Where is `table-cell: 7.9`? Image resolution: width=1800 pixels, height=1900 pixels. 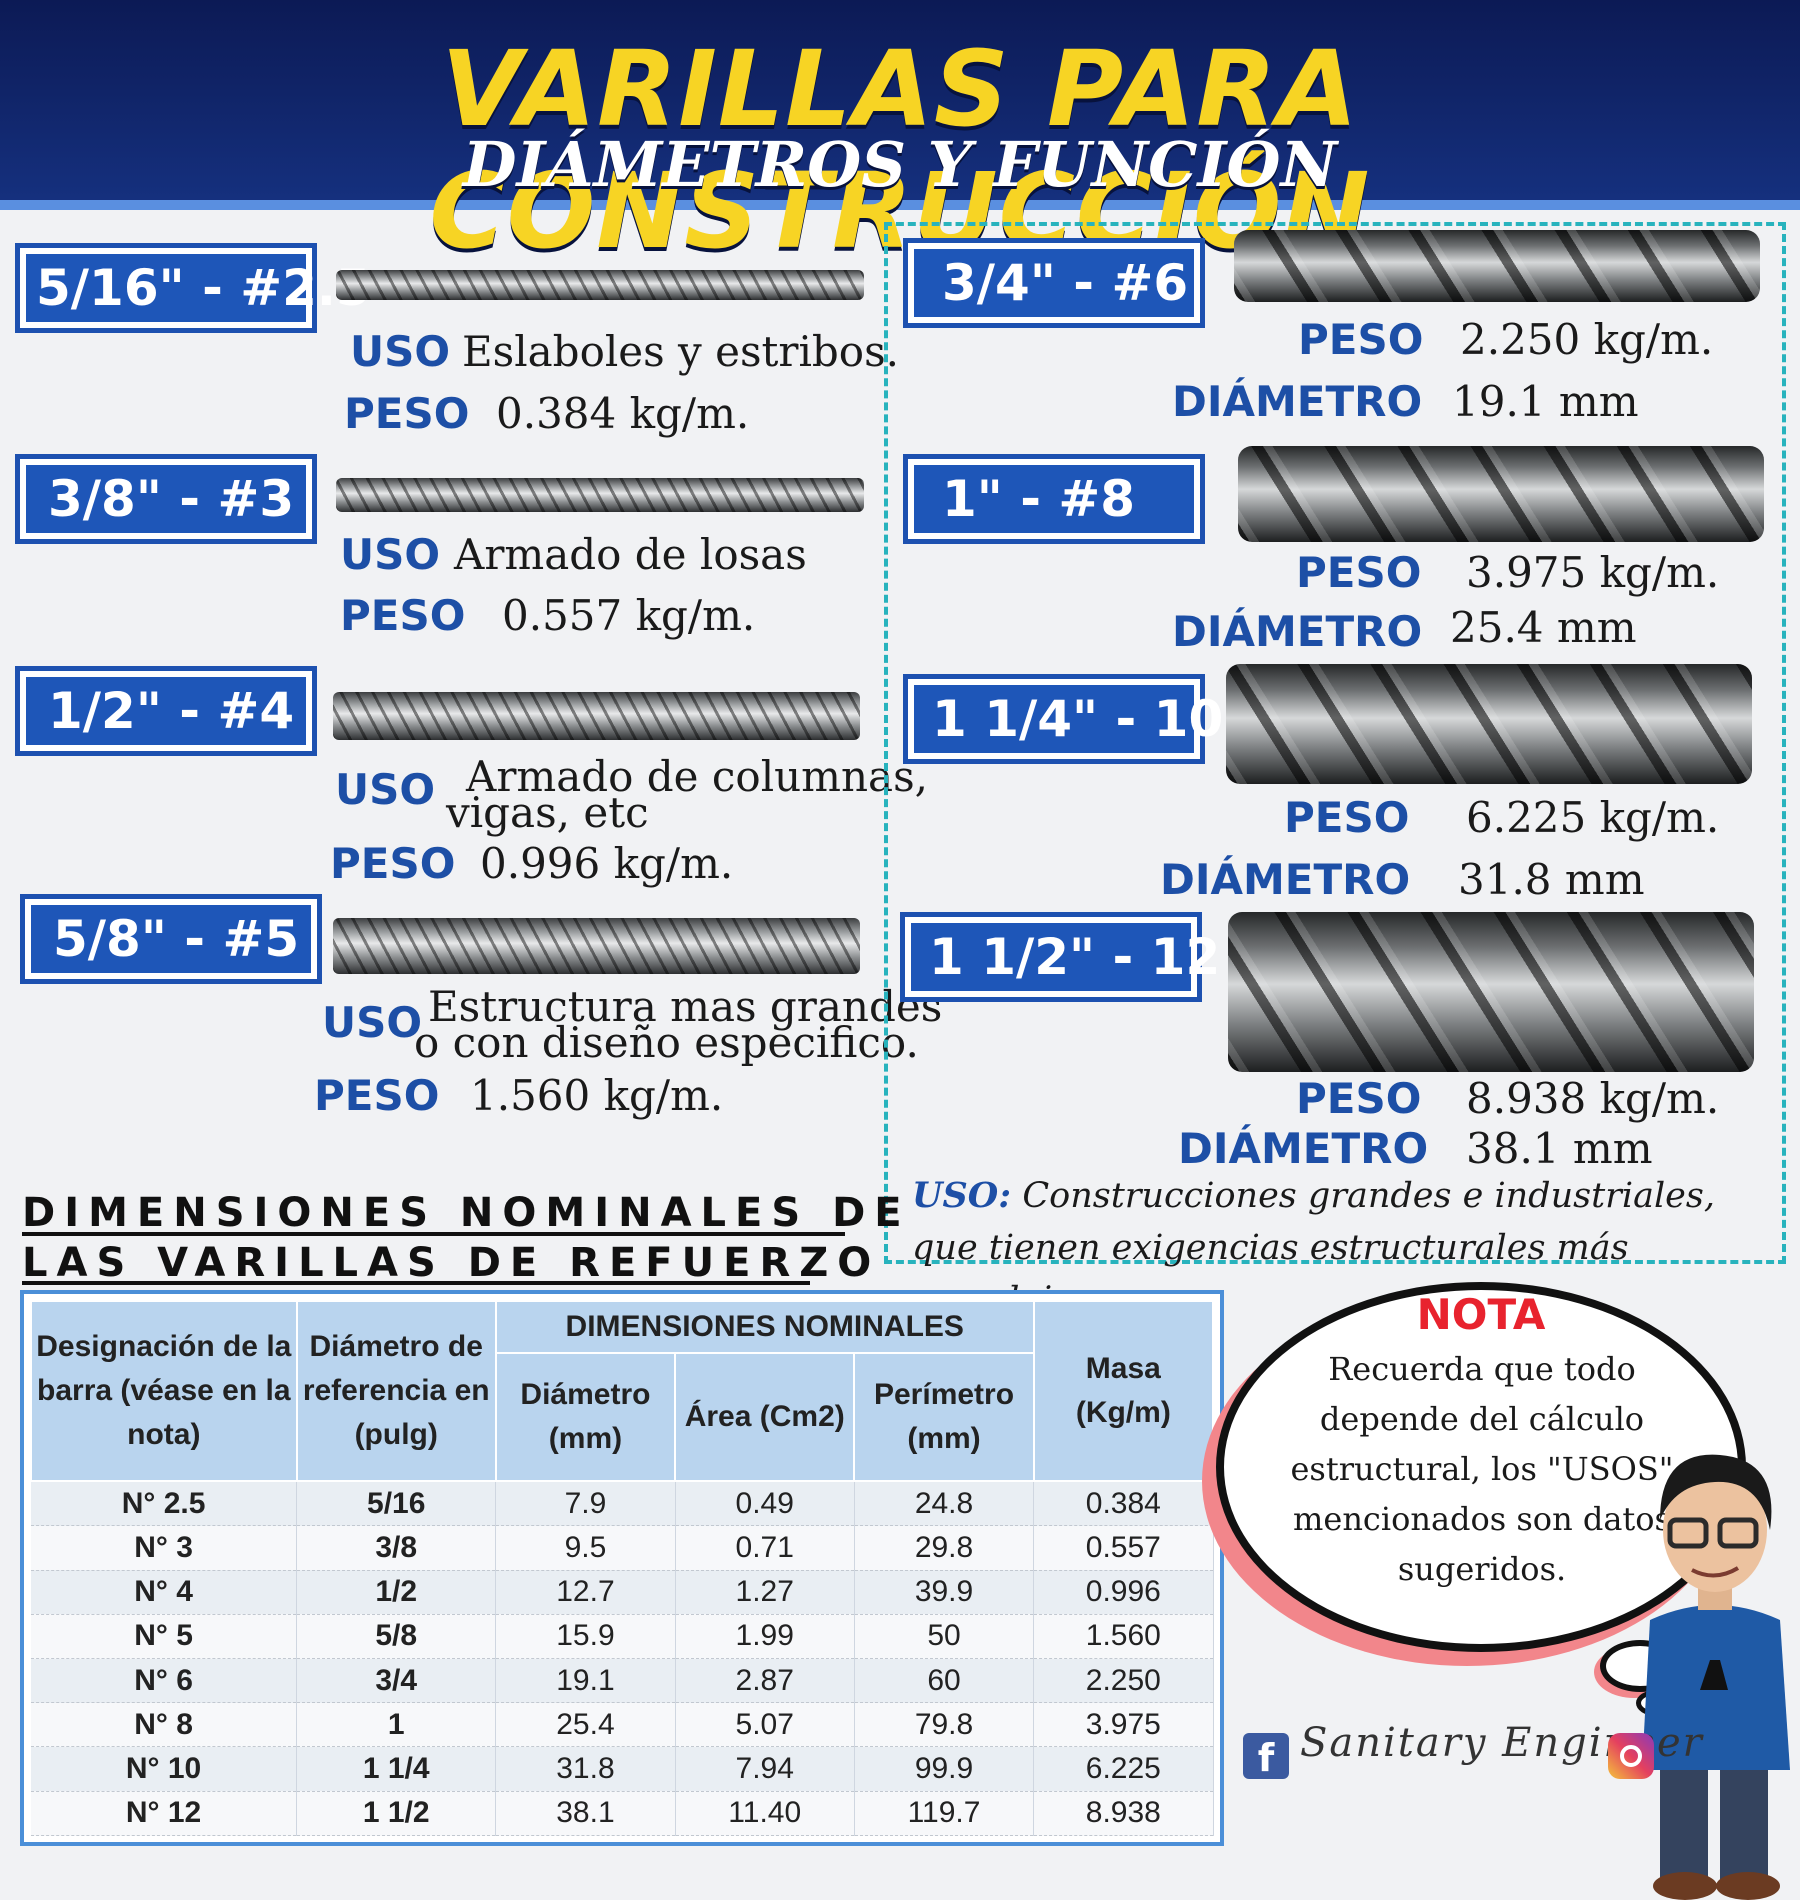
table-cell: 7.9 is located at coordinates (585, 1504).